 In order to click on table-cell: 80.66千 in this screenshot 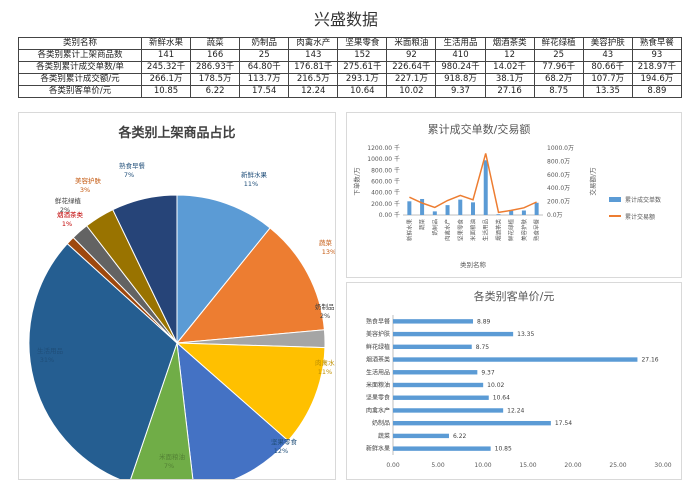, I will do `click(607, 67)`.